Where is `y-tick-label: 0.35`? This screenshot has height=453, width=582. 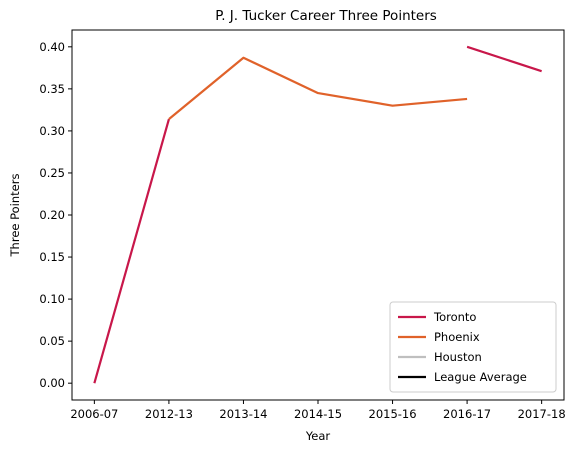 y-tick-label: 0.35 is located at coordinates (52, 89).